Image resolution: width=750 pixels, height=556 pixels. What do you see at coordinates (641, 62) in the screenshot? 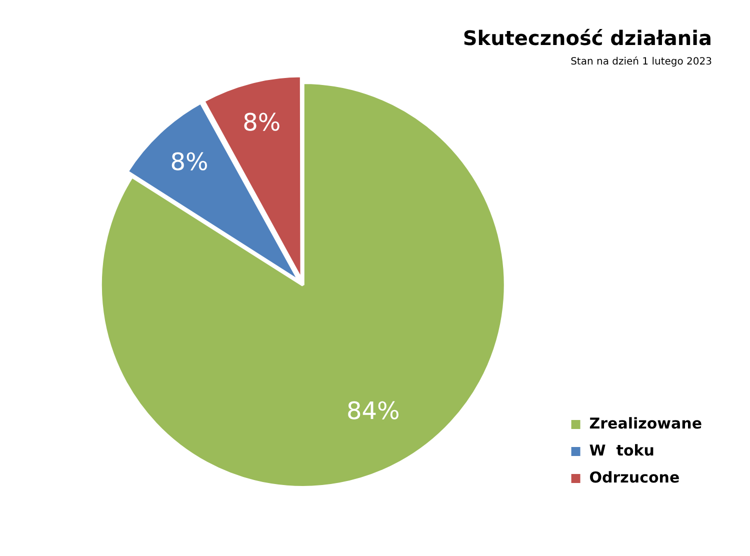
I see `chart-subtitle: Stan na dzień 1 lutego 2023` at bounding box center [641, 62].